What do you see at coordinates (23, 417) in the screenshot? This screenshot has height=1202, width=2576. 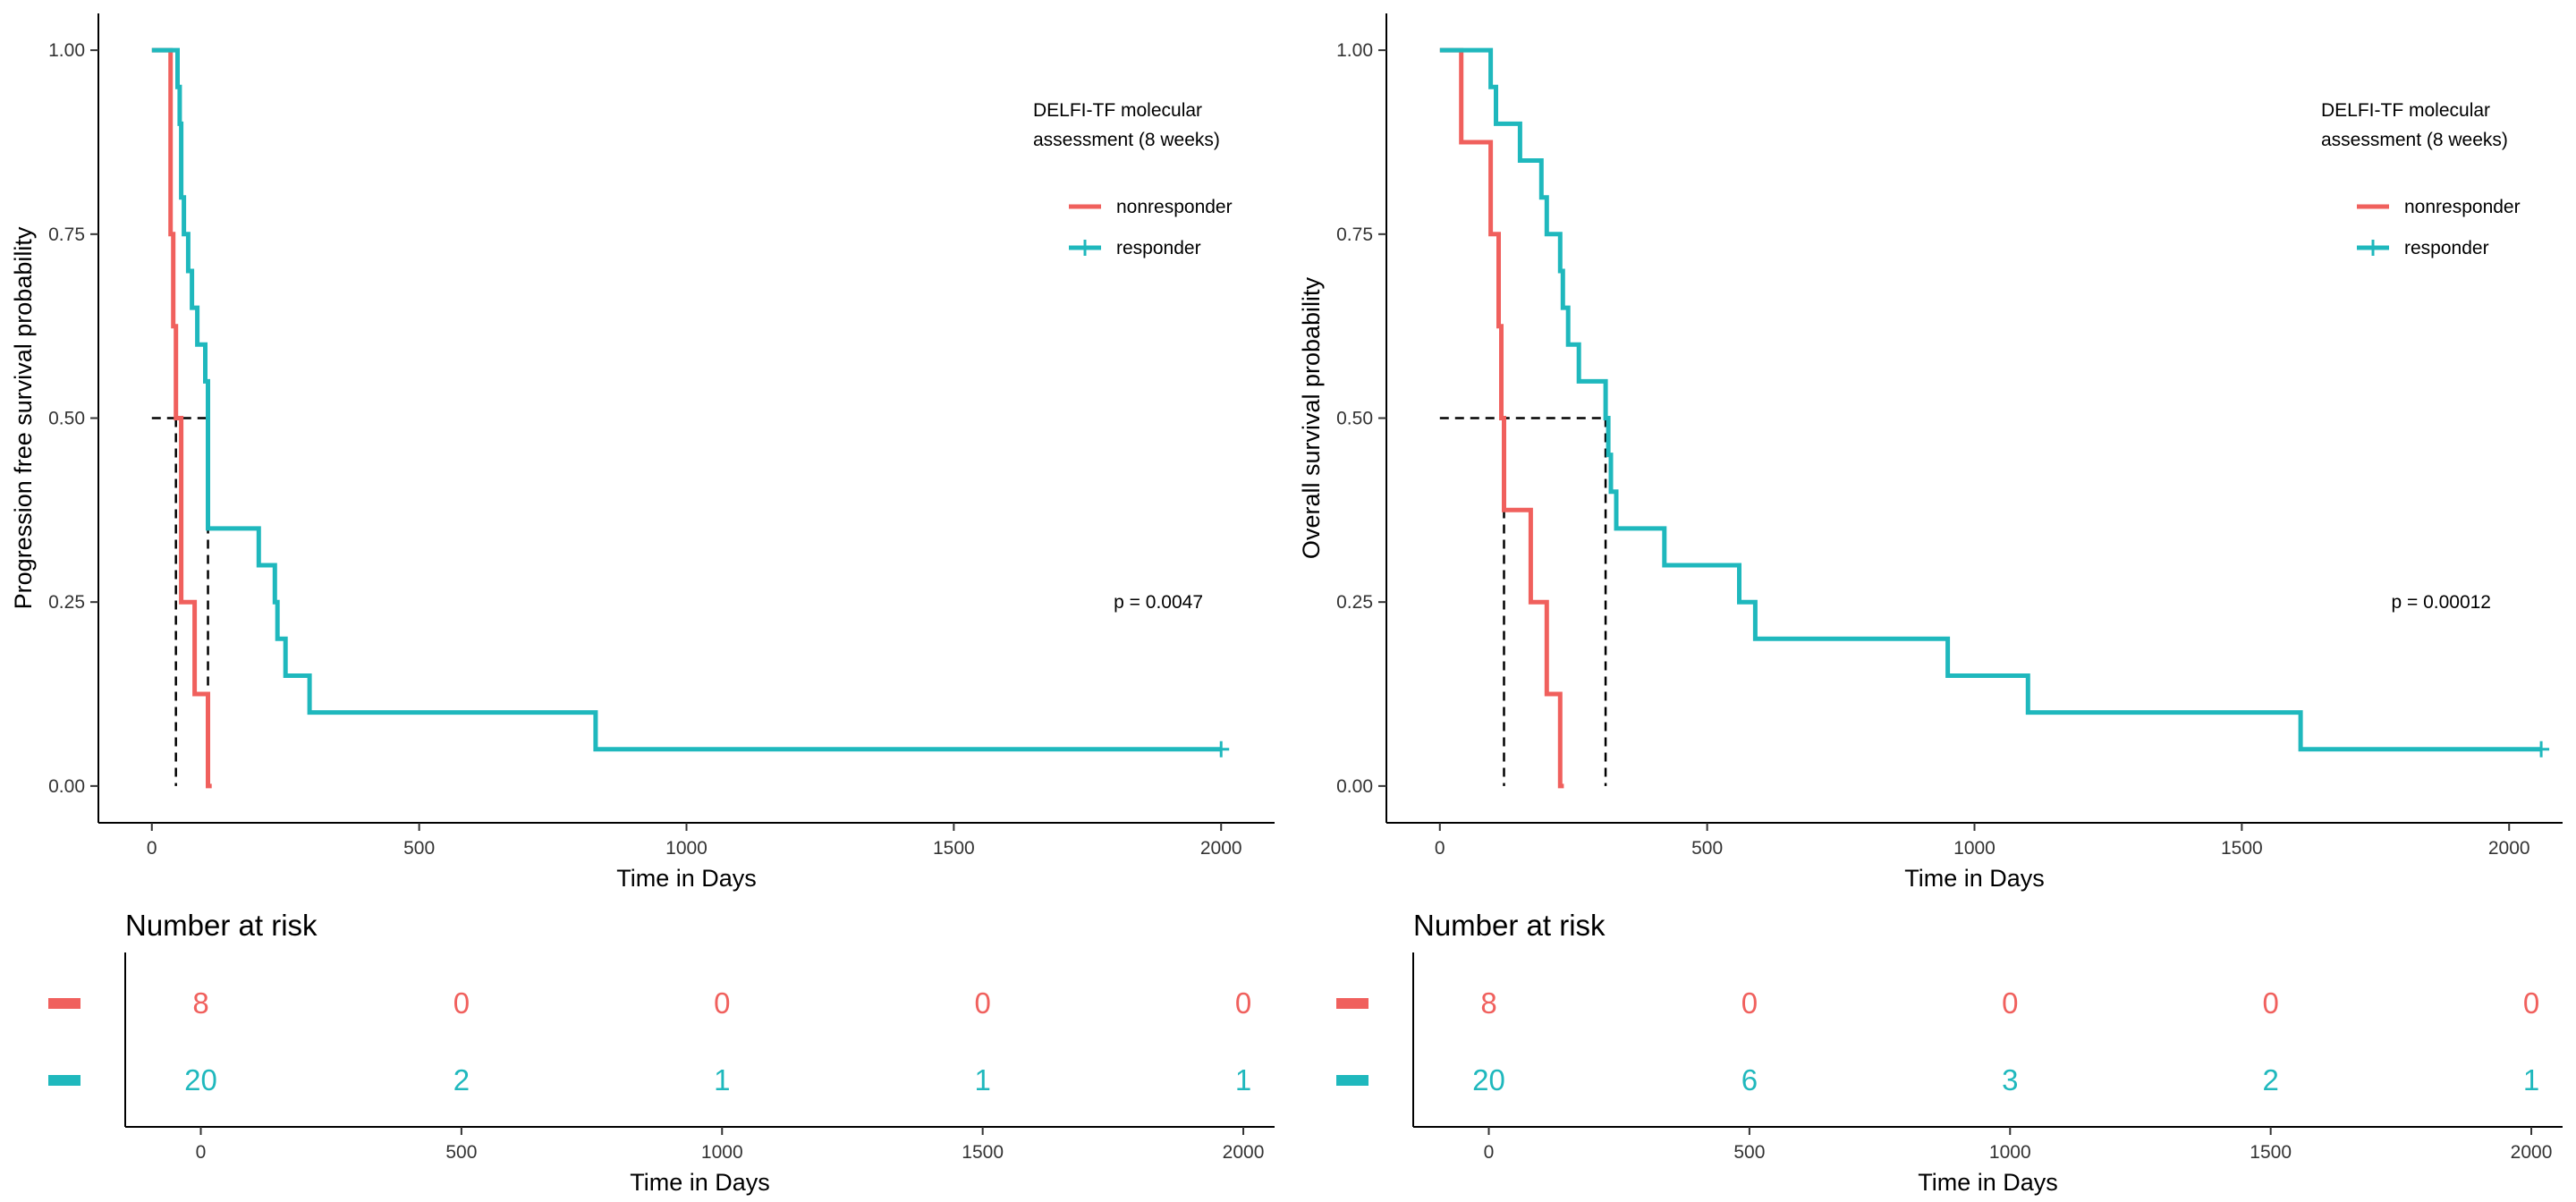 I see `y-axis-title: Progression free survival probability` at bounding box center [23, 417].